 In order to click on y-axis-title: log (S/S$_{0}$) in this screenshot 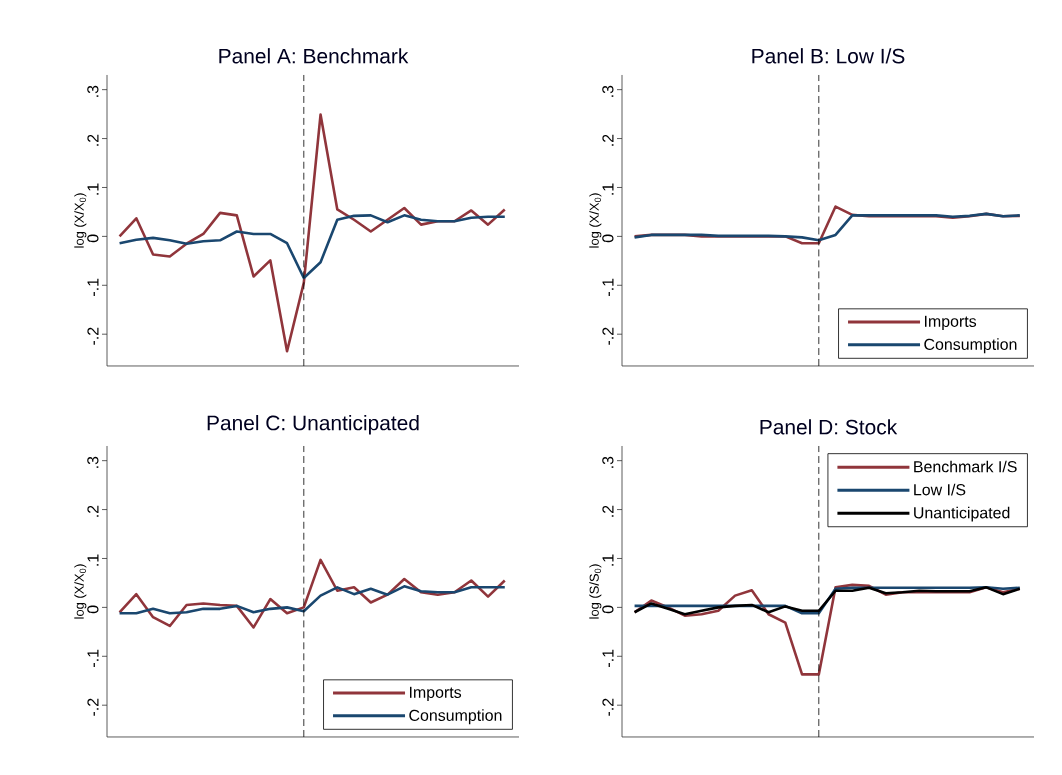, I will do `click(595, 591)`.